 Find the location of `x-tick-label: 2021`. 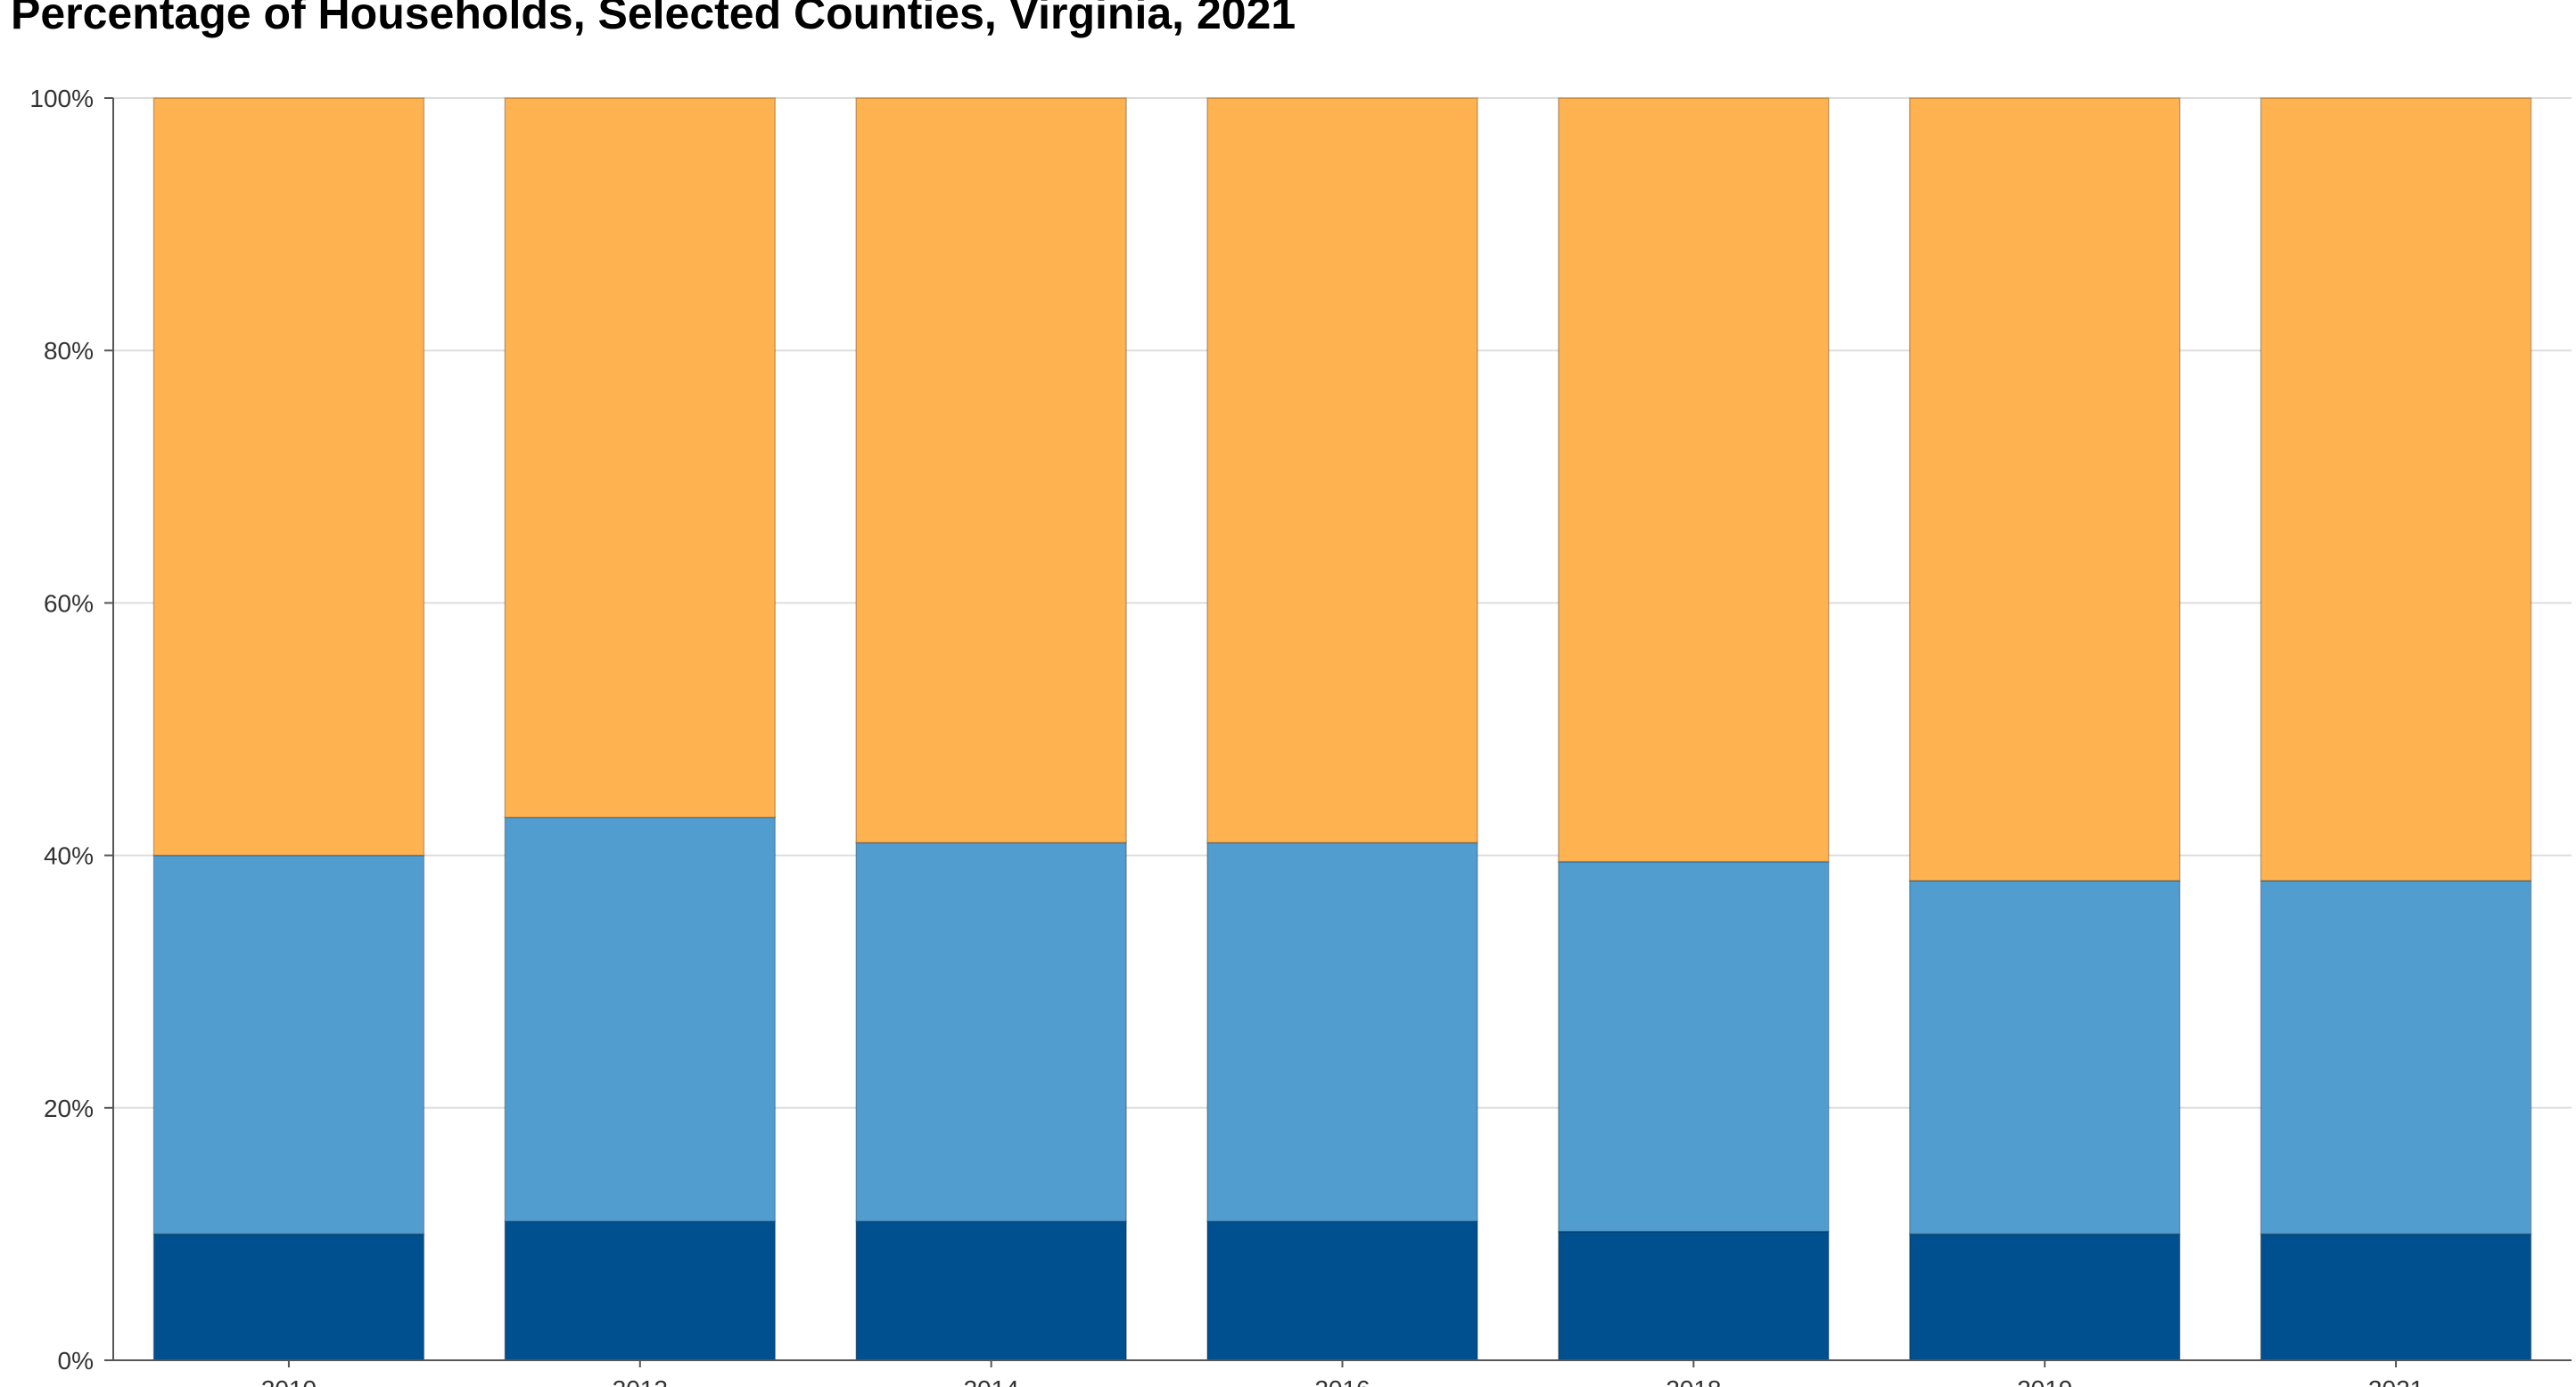

x-tick-label: 2021 is located at coordinates (2396, 1381).